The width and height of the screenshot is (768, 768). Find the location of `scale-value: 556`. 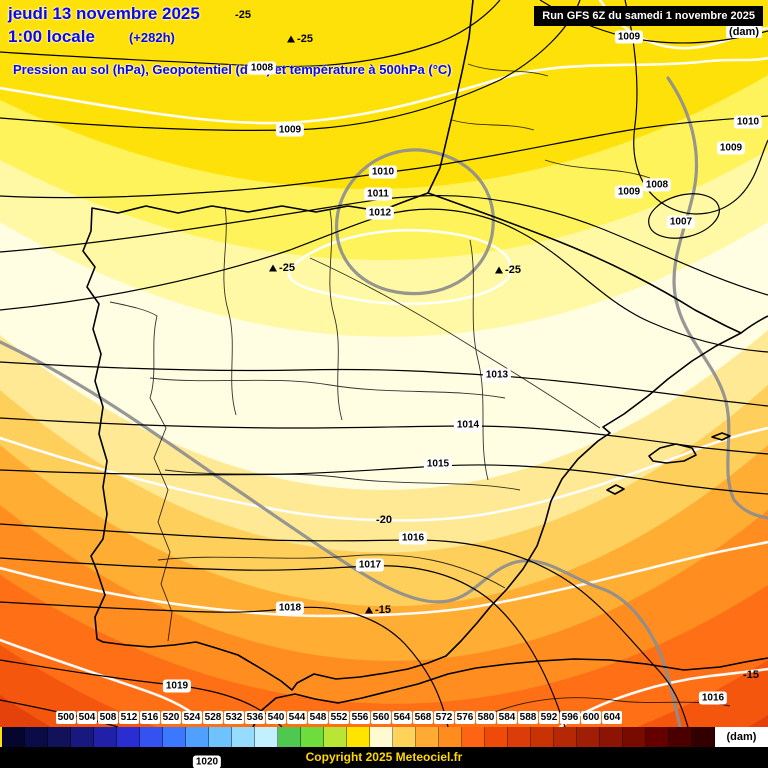

scale-value: 556 is located at coordinates (360, 717).